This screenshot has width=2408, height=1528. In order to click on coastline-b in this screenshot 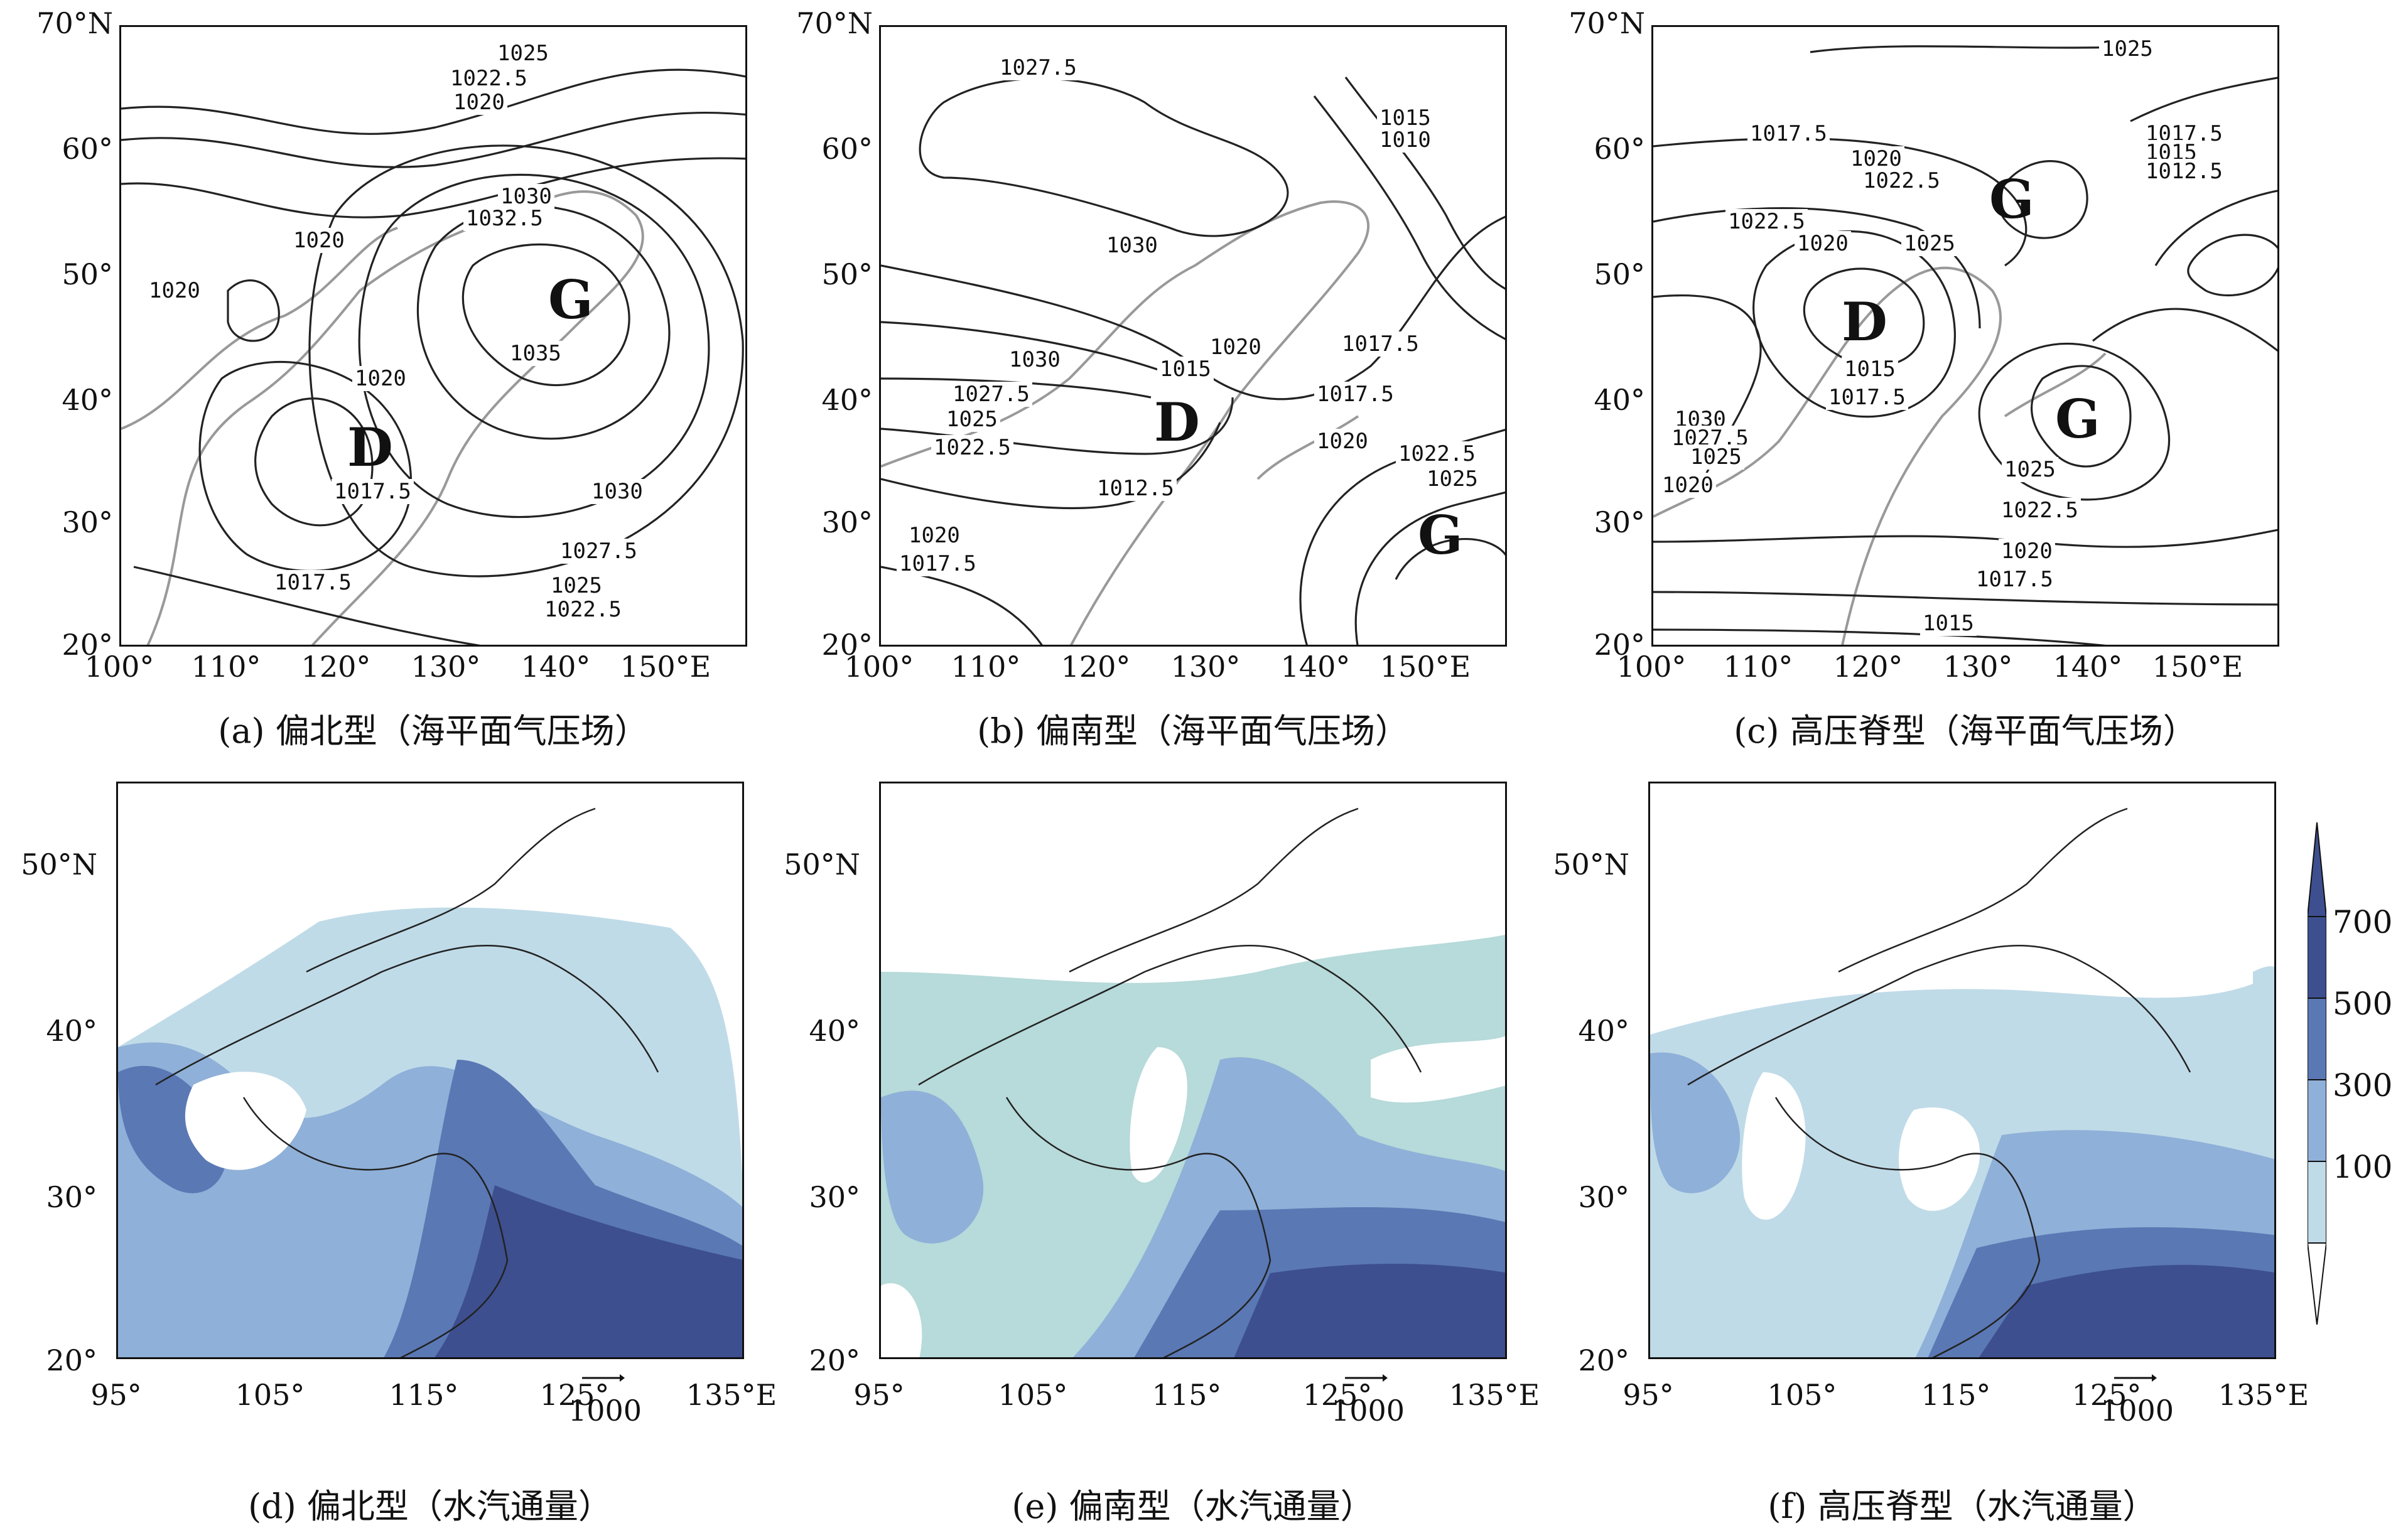, I will do `click(1125, 422)`.